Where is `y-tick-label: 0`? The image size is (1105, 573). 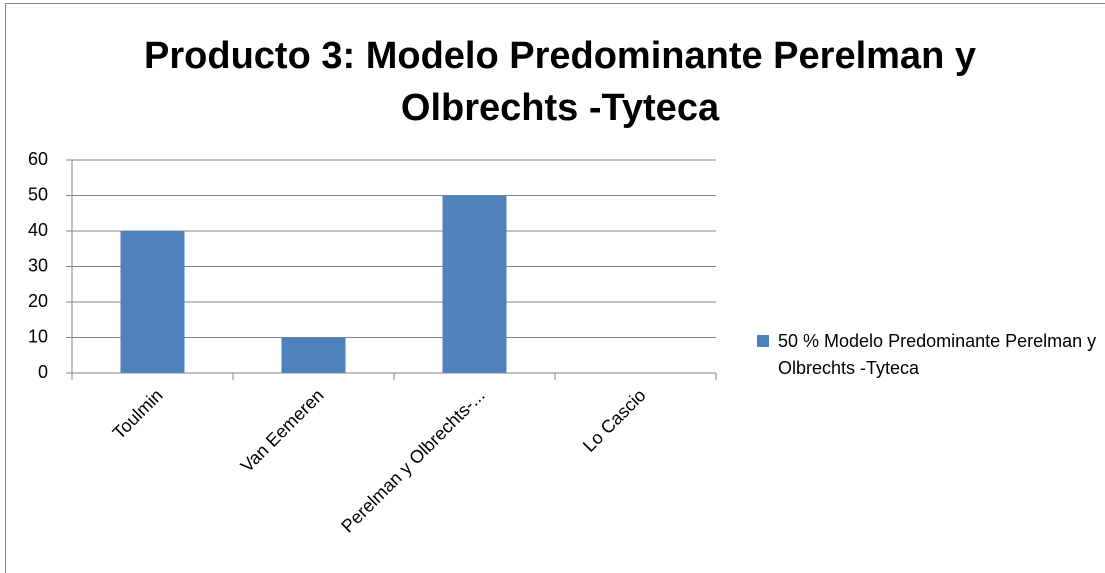 y-tick-label: 0 is located at coordinates (43, 372).